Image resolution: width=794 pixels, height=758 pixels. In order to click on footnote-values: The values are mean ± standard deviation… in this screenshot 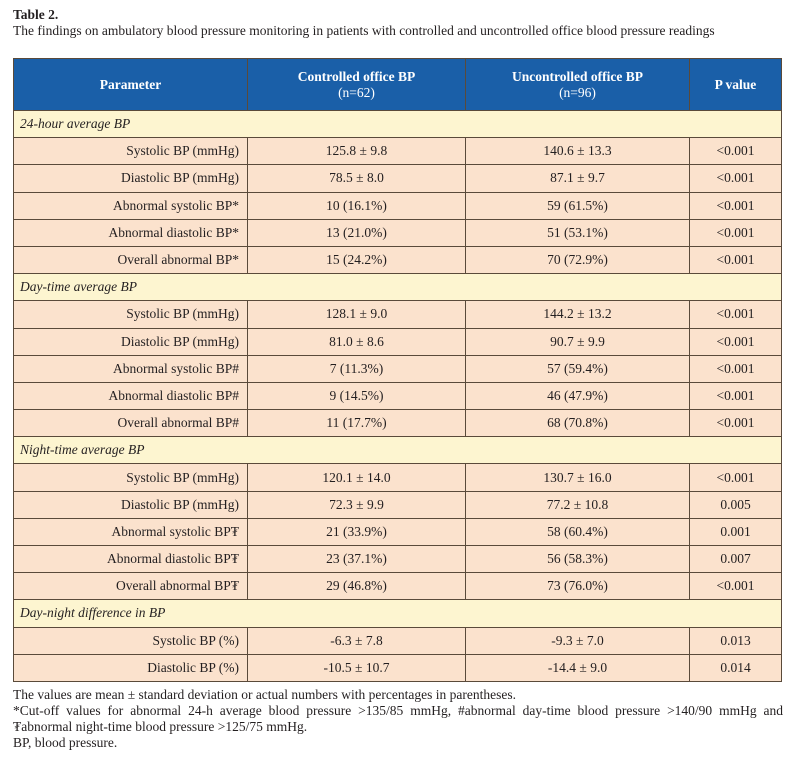, I will do `click(264, 694)`.